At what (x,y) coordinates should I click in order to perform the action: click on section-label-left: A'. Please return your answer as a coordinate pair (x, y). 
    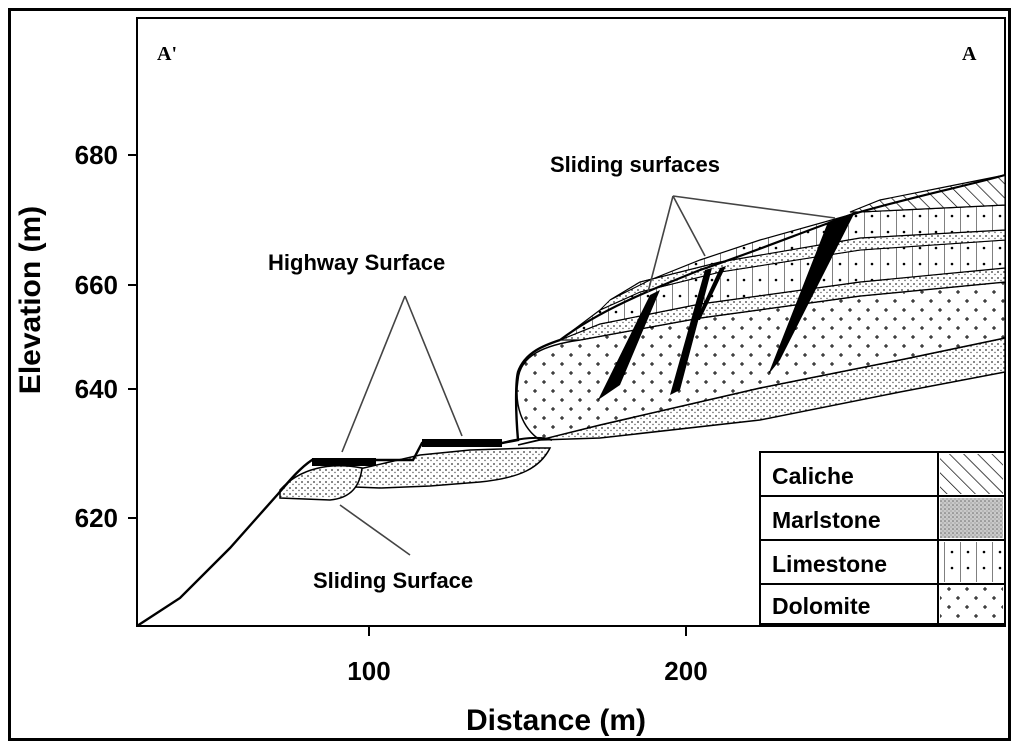
    Looking at the image, I should click on (167, 54).